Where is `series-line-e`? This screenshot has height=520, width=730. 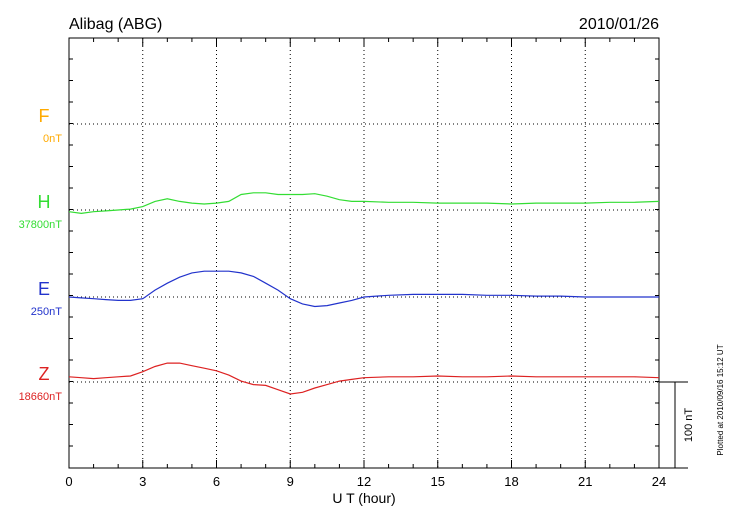 series-line-e is located at coordinates (363, 289).